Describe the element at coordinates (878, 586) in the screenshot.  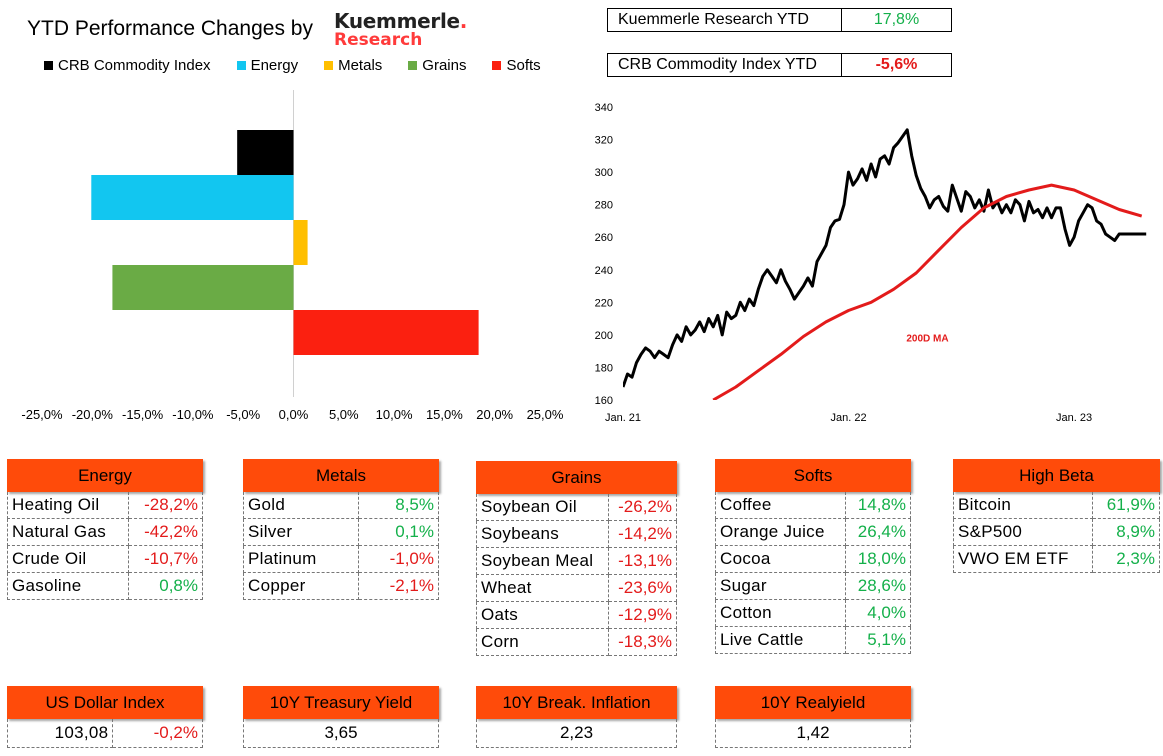
I see `row-value: 28,6%` at that location.